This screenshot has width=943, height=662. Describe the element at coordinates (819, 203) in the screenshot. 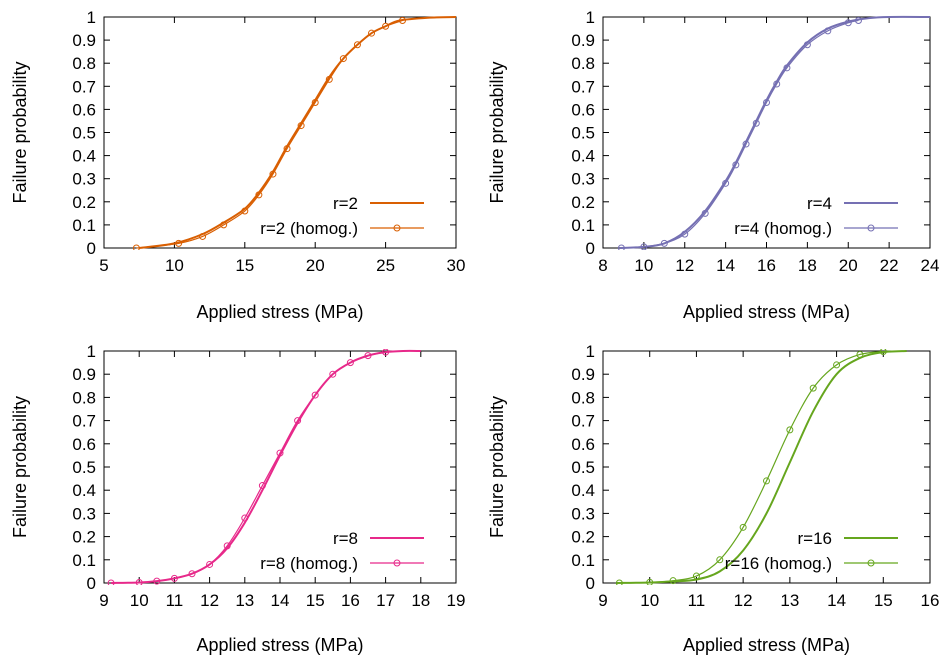

I see `legend-label: r=4` at that location.